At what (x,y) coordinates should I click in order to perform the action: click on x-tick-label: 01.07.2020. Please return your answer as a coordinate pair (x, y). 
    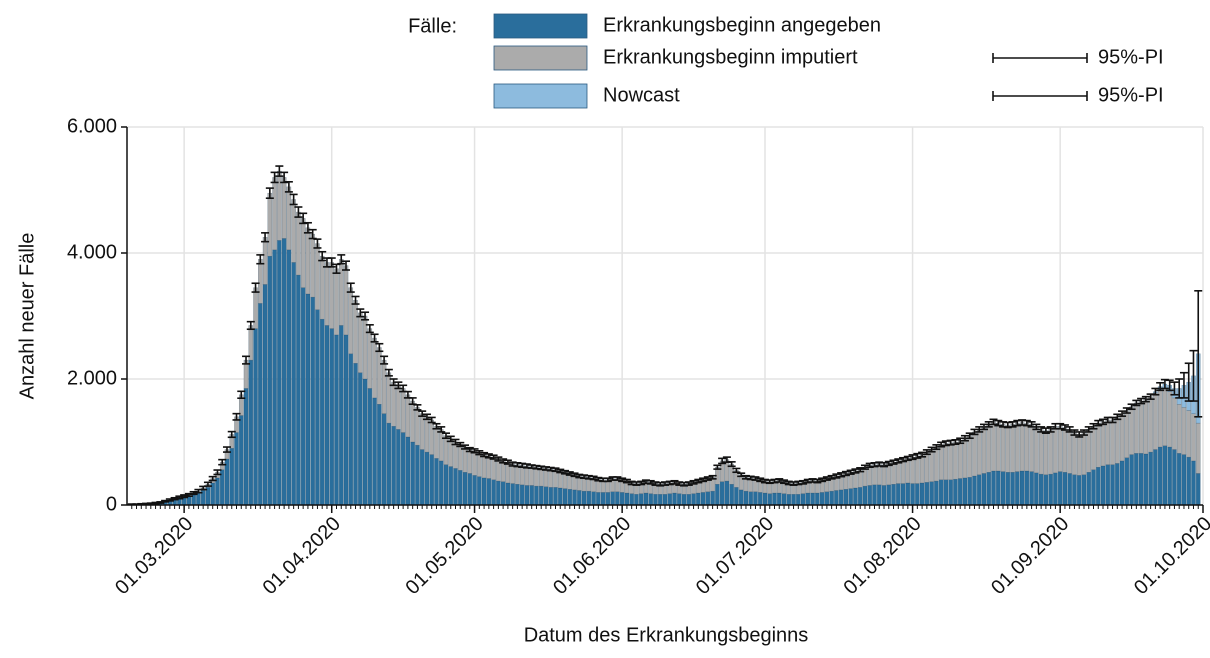
    Looking at the image, I should click on (735, 556).